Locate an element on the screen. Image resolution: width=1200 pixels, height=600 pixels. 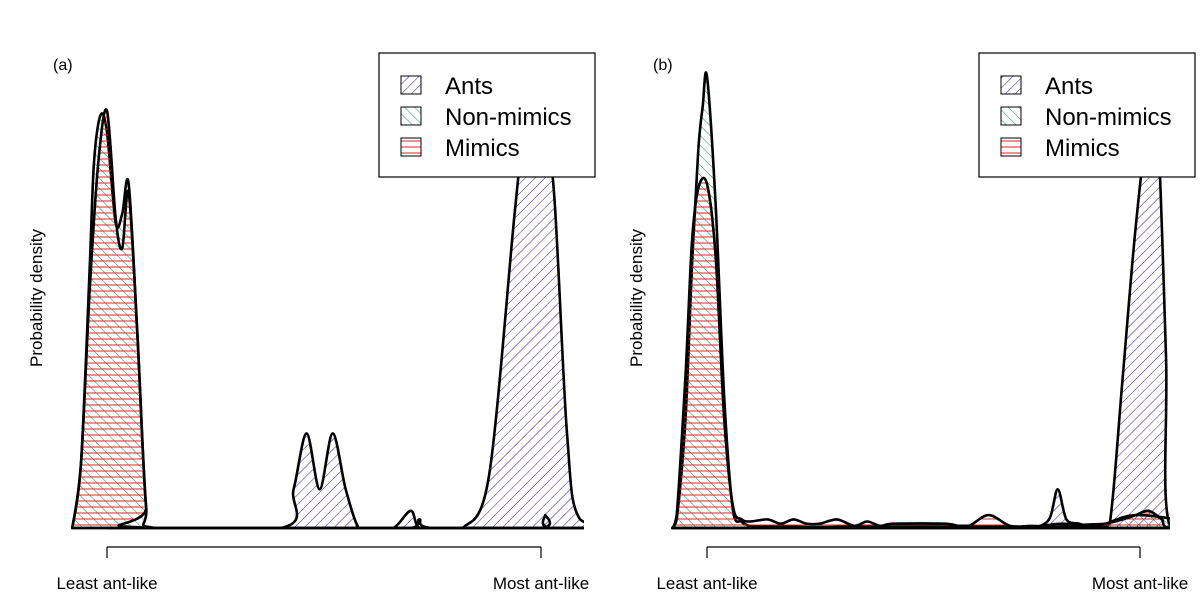
panel-label: (a) is located at coordinates (63, 65).